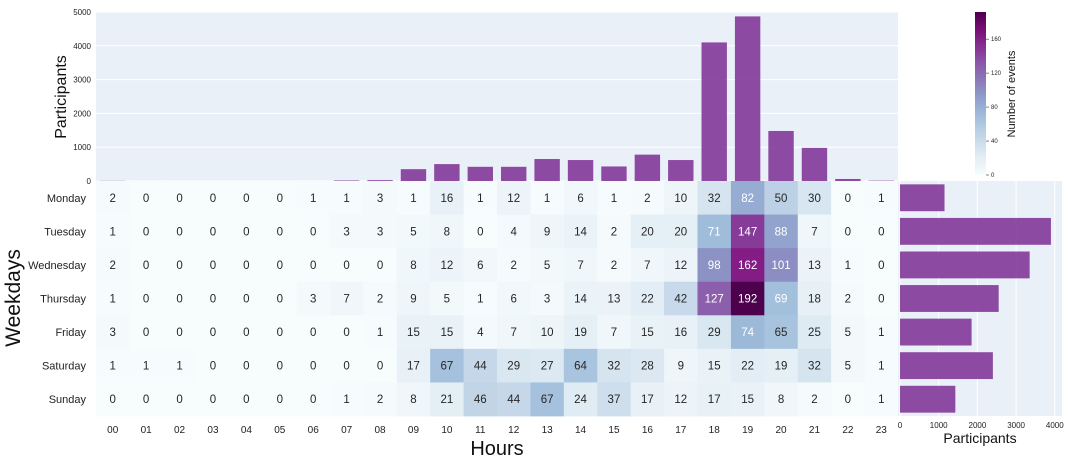 The image size is (1068, 459). I want to click on hour-tick-label: 03, so click(213, 430).